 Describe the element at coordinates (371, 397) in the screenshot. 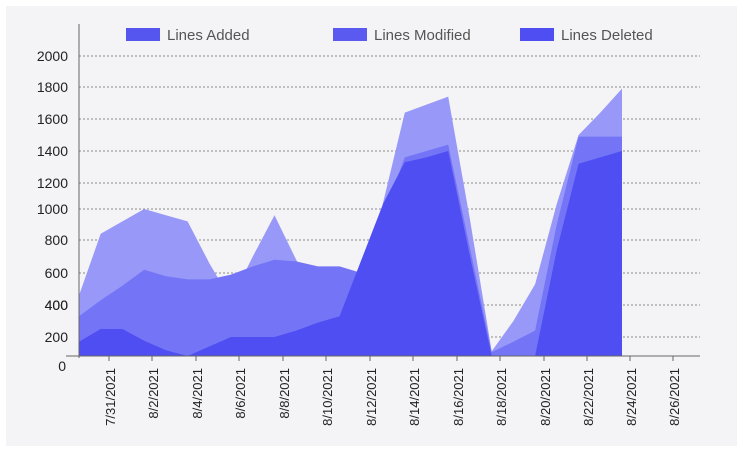

I see `x-tick-label: 8/12/2021` at that location.